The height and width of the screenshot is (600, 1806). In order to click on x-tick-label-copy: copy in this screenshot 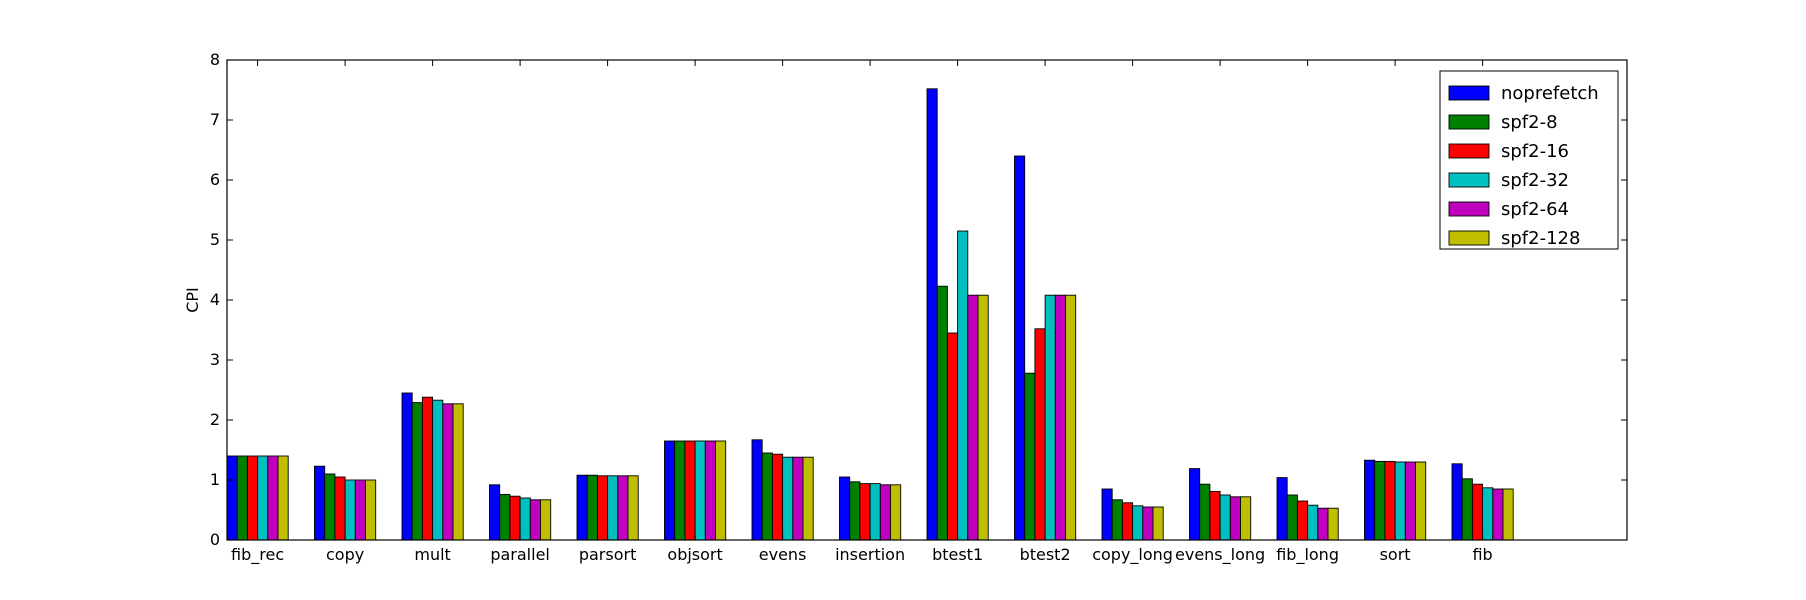, I will do `click(345, 554)`.